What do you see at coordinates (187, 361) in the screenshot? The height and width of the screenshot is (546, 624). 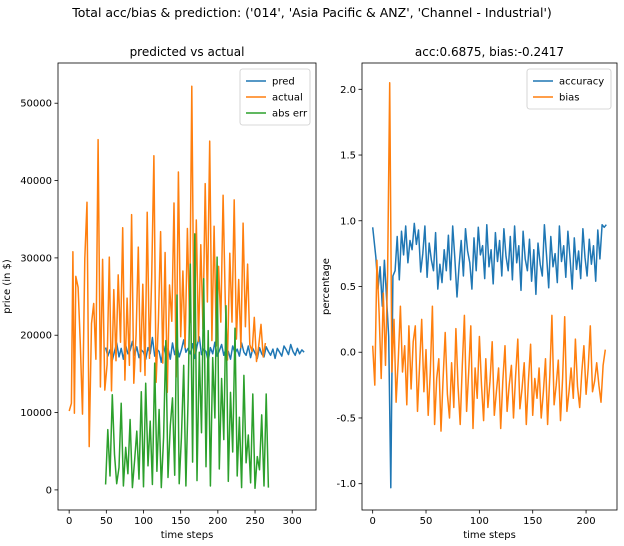 I see `series-line-abs-err` at bounding box center [187, 361].